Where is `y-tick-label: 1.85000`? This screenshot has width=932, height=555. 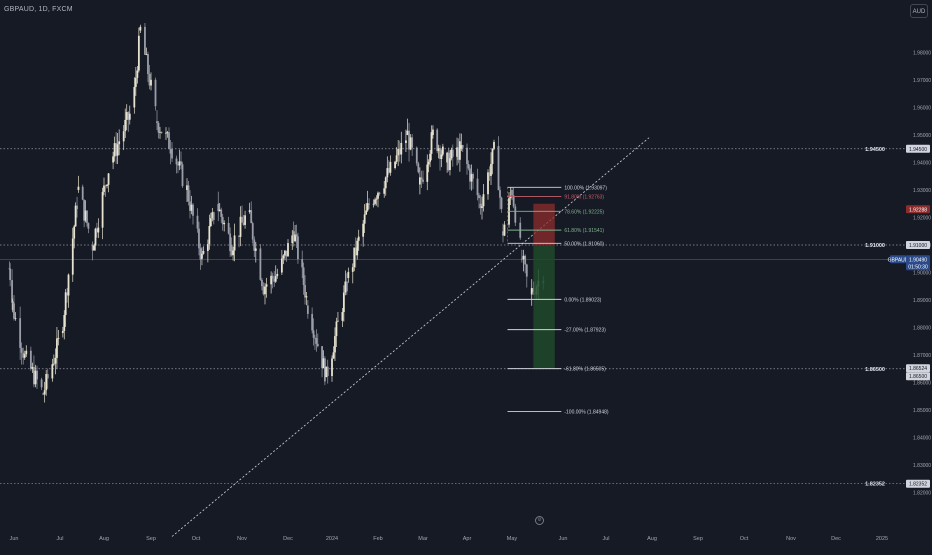
y-tick-label: 1.85000 is located at coordinates (922, 411).